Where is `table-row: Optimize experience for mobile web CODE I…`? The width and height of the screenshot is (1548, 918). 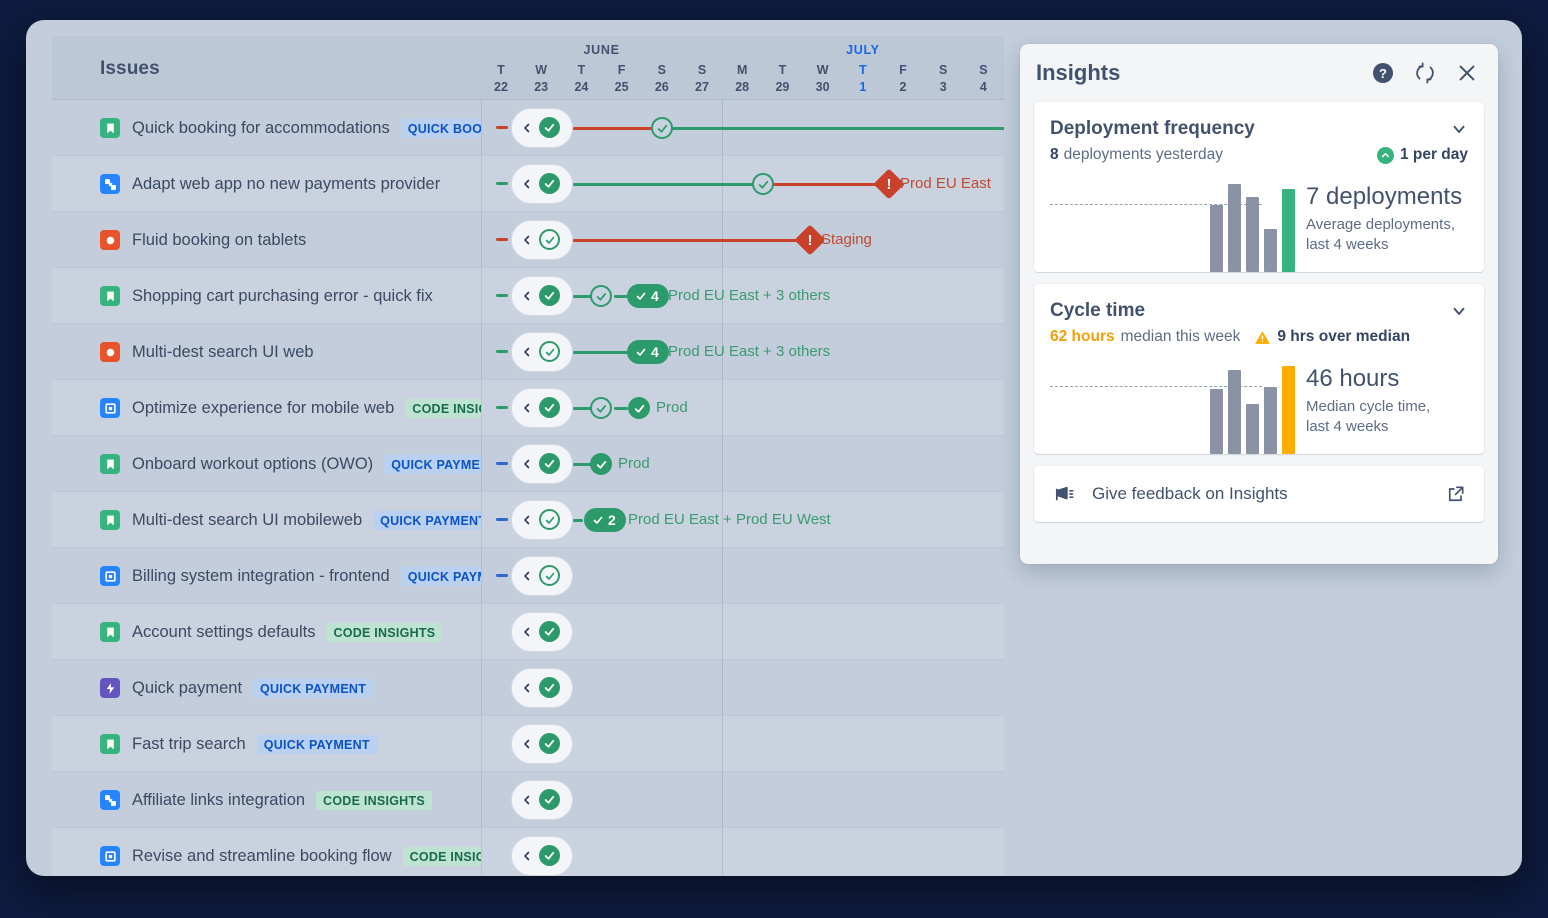 table-row: Optimize experience for mobile web CODE I… is located at coordinates (528, 408).